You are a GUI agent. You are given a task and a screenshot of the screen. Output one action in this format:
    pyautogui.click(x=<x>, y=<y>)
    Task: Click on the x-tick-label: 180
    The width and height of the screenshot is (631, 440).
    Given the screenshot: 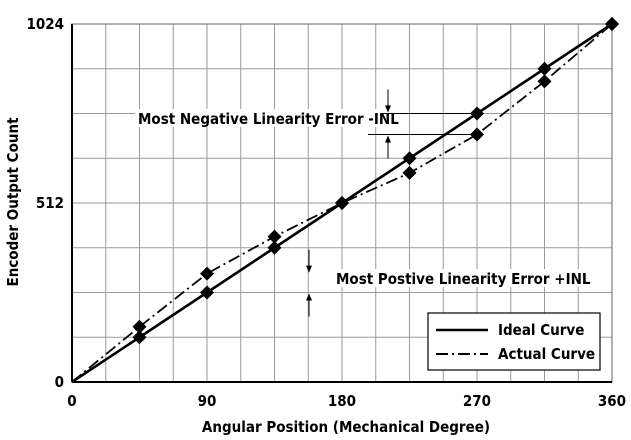 What is the action you would take?
    pyautogui.click(x=342, y=401)
    